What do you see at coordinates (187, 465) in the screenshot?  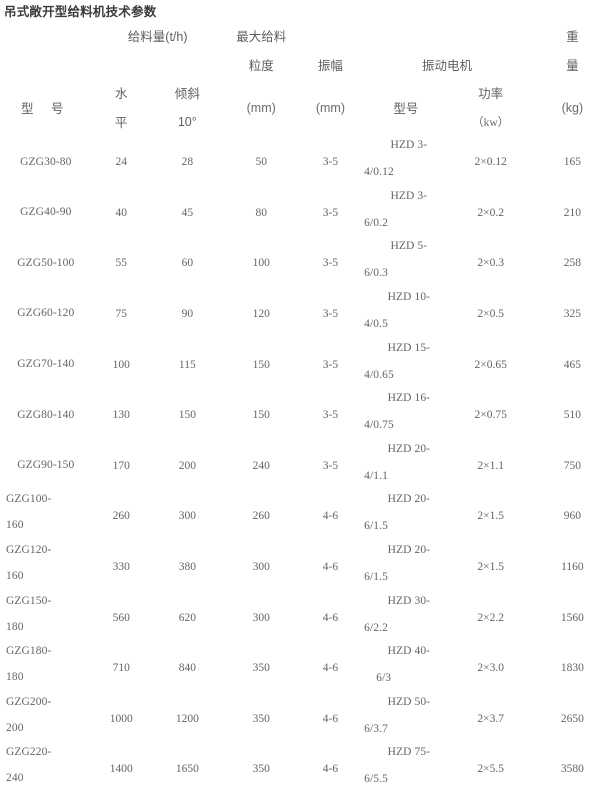 I see `cell-feed-incline: 200` at bounding box center [187, 465].